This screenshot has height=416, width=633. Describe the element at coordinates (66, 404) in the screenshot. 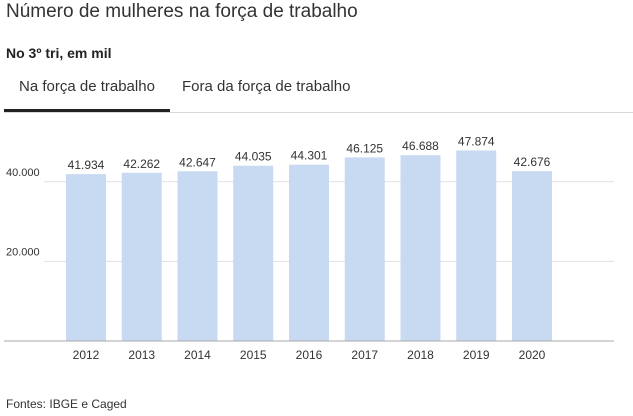

I see `source-note: Fontes: IBGE e Caged` at that location.